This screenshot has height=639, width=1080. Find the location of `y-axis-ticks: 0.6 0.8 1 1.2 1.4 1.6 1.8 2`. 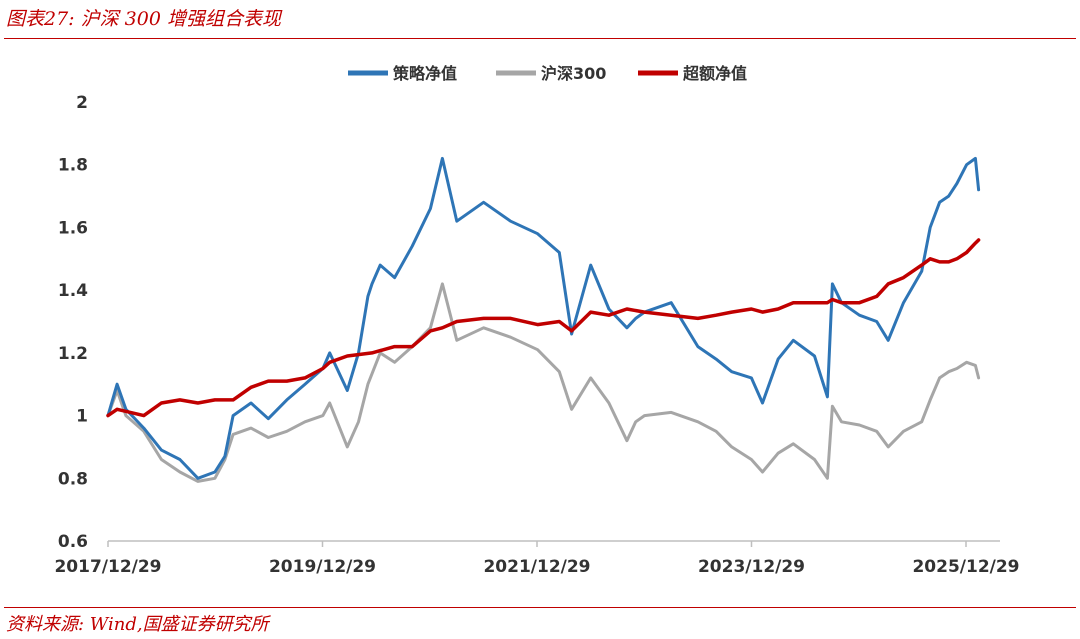

y-axis-ticks: 0.6 0.8 1 1.2 1.4 1.6 1.8 2 is located at coordinates (73, 322).